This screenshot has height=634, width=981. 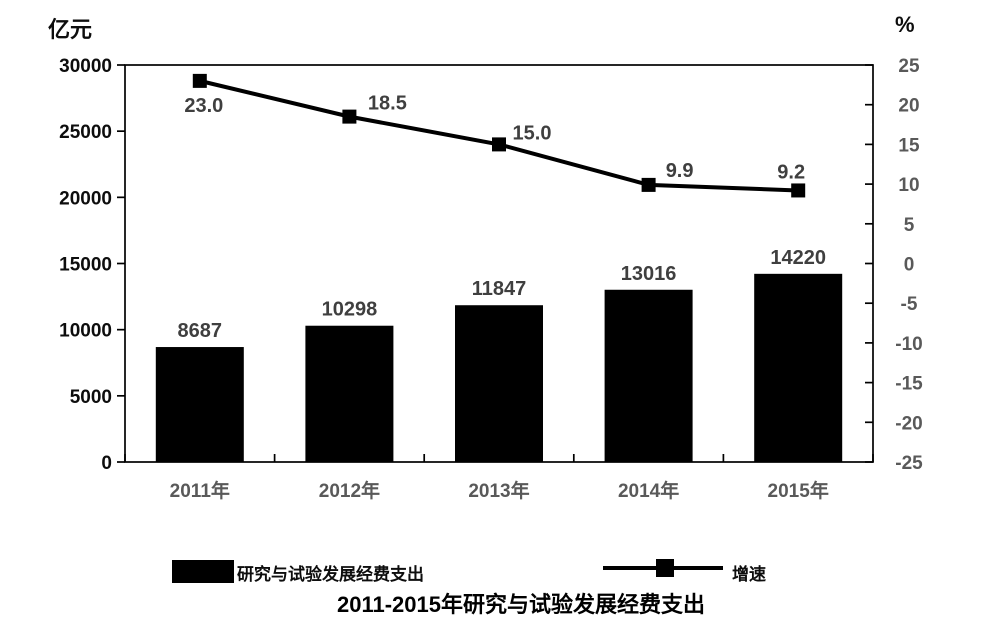 I want to click on x-axis-category-label: 2015年, so click(x=798, y=490).